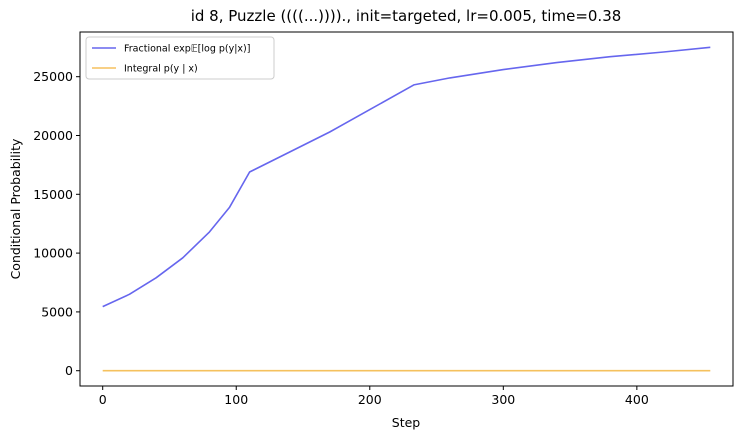  Describe the element at coordinates (57, 311) in the screenshot. I see `y-tick-label: 5000` at that location.